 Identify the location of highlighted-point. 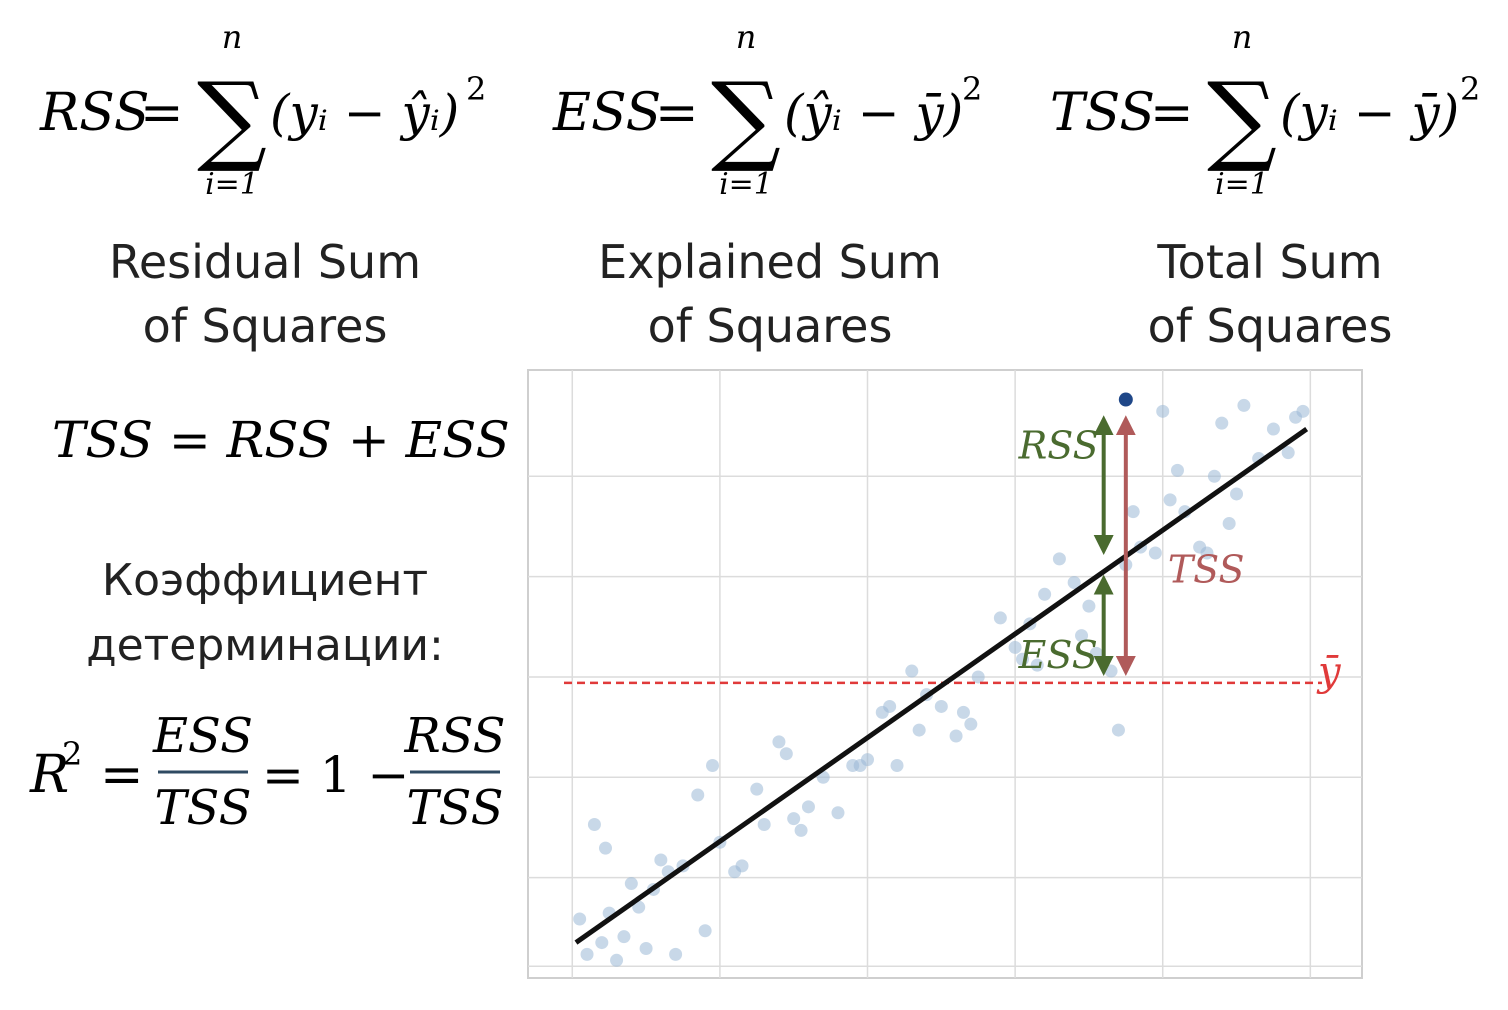
(1125, 399).